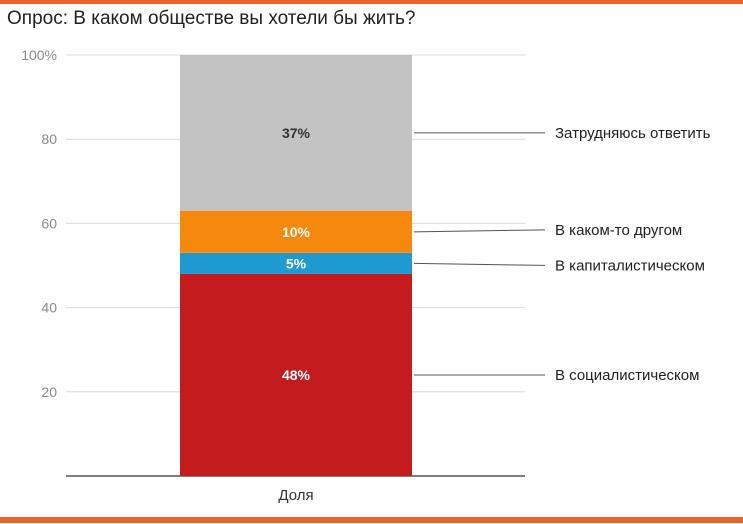 The image size is (743, 524). I want to click on data-label: 48%, so click(296, 375).